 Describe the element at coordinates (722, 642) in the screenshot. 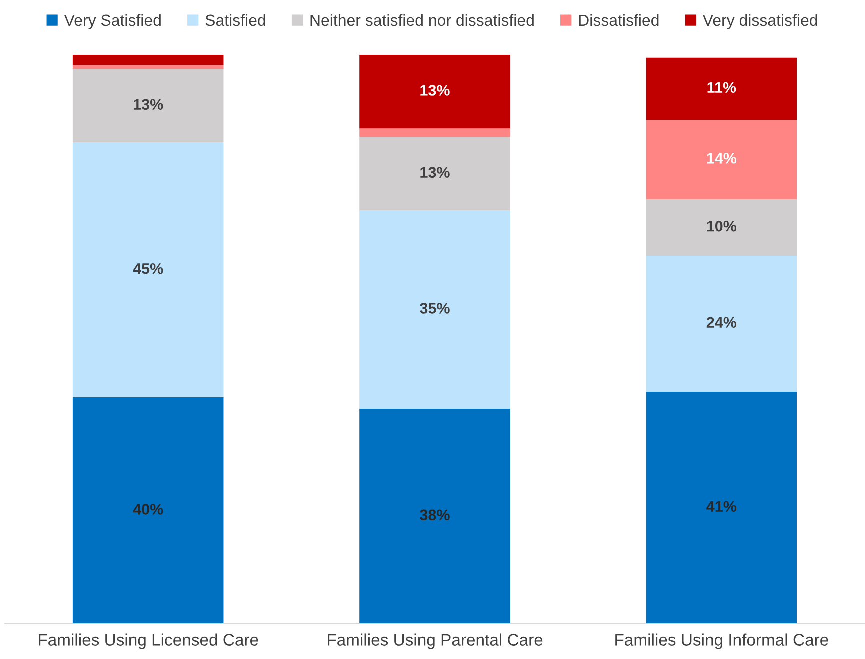

I see `x-tick-label: Families Using Informal Care` at that location.